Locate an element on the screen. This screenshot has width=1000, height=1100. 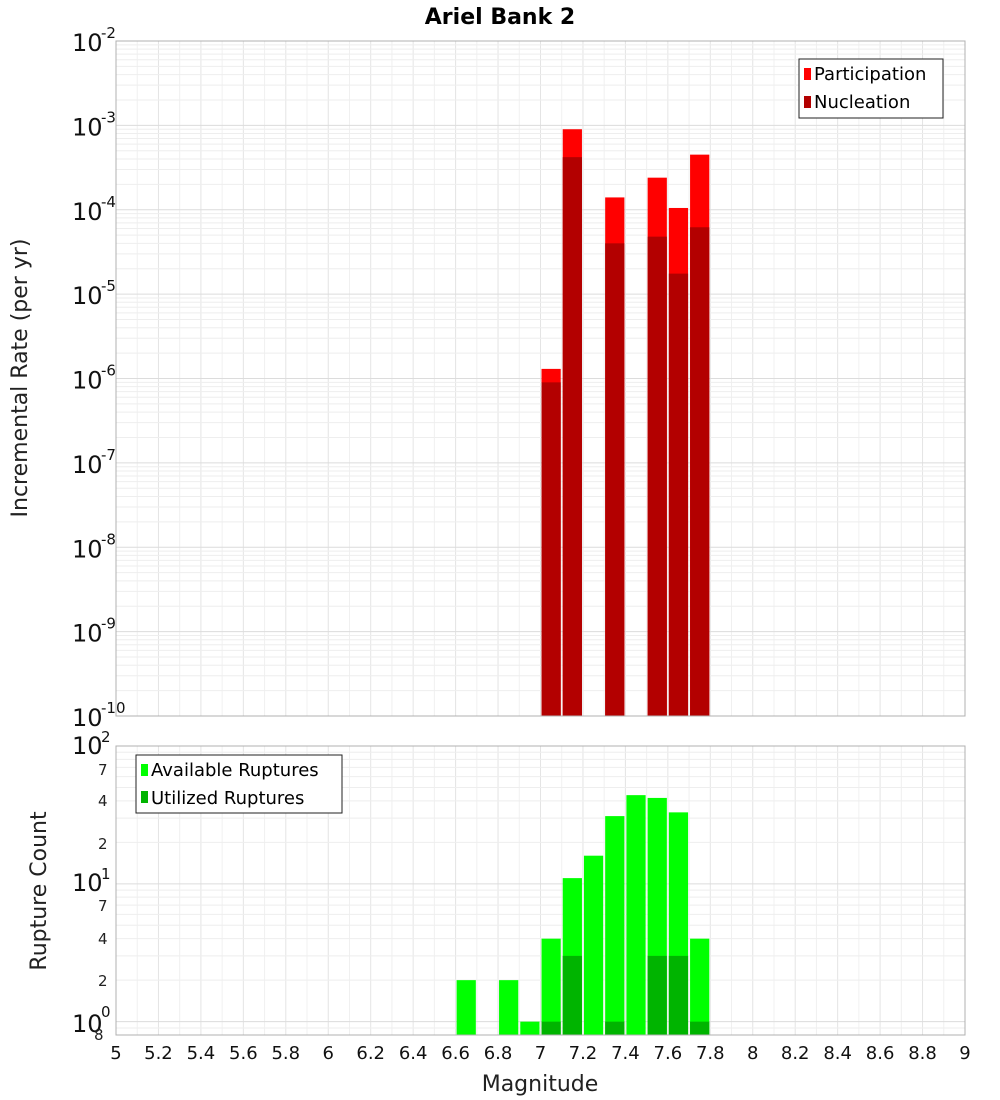
legend-label-participation: Participation is located at coordinates (870, 74).